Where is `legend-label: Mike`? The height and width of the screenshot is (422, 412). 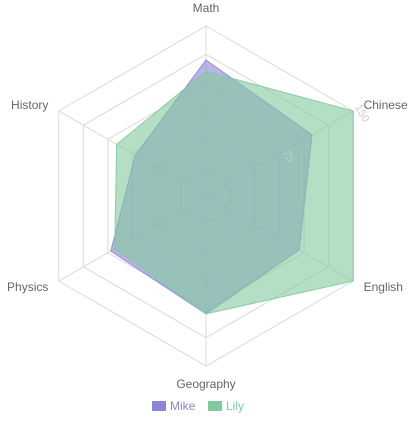 legend-label: Mike is located at coordinates (183, 406).